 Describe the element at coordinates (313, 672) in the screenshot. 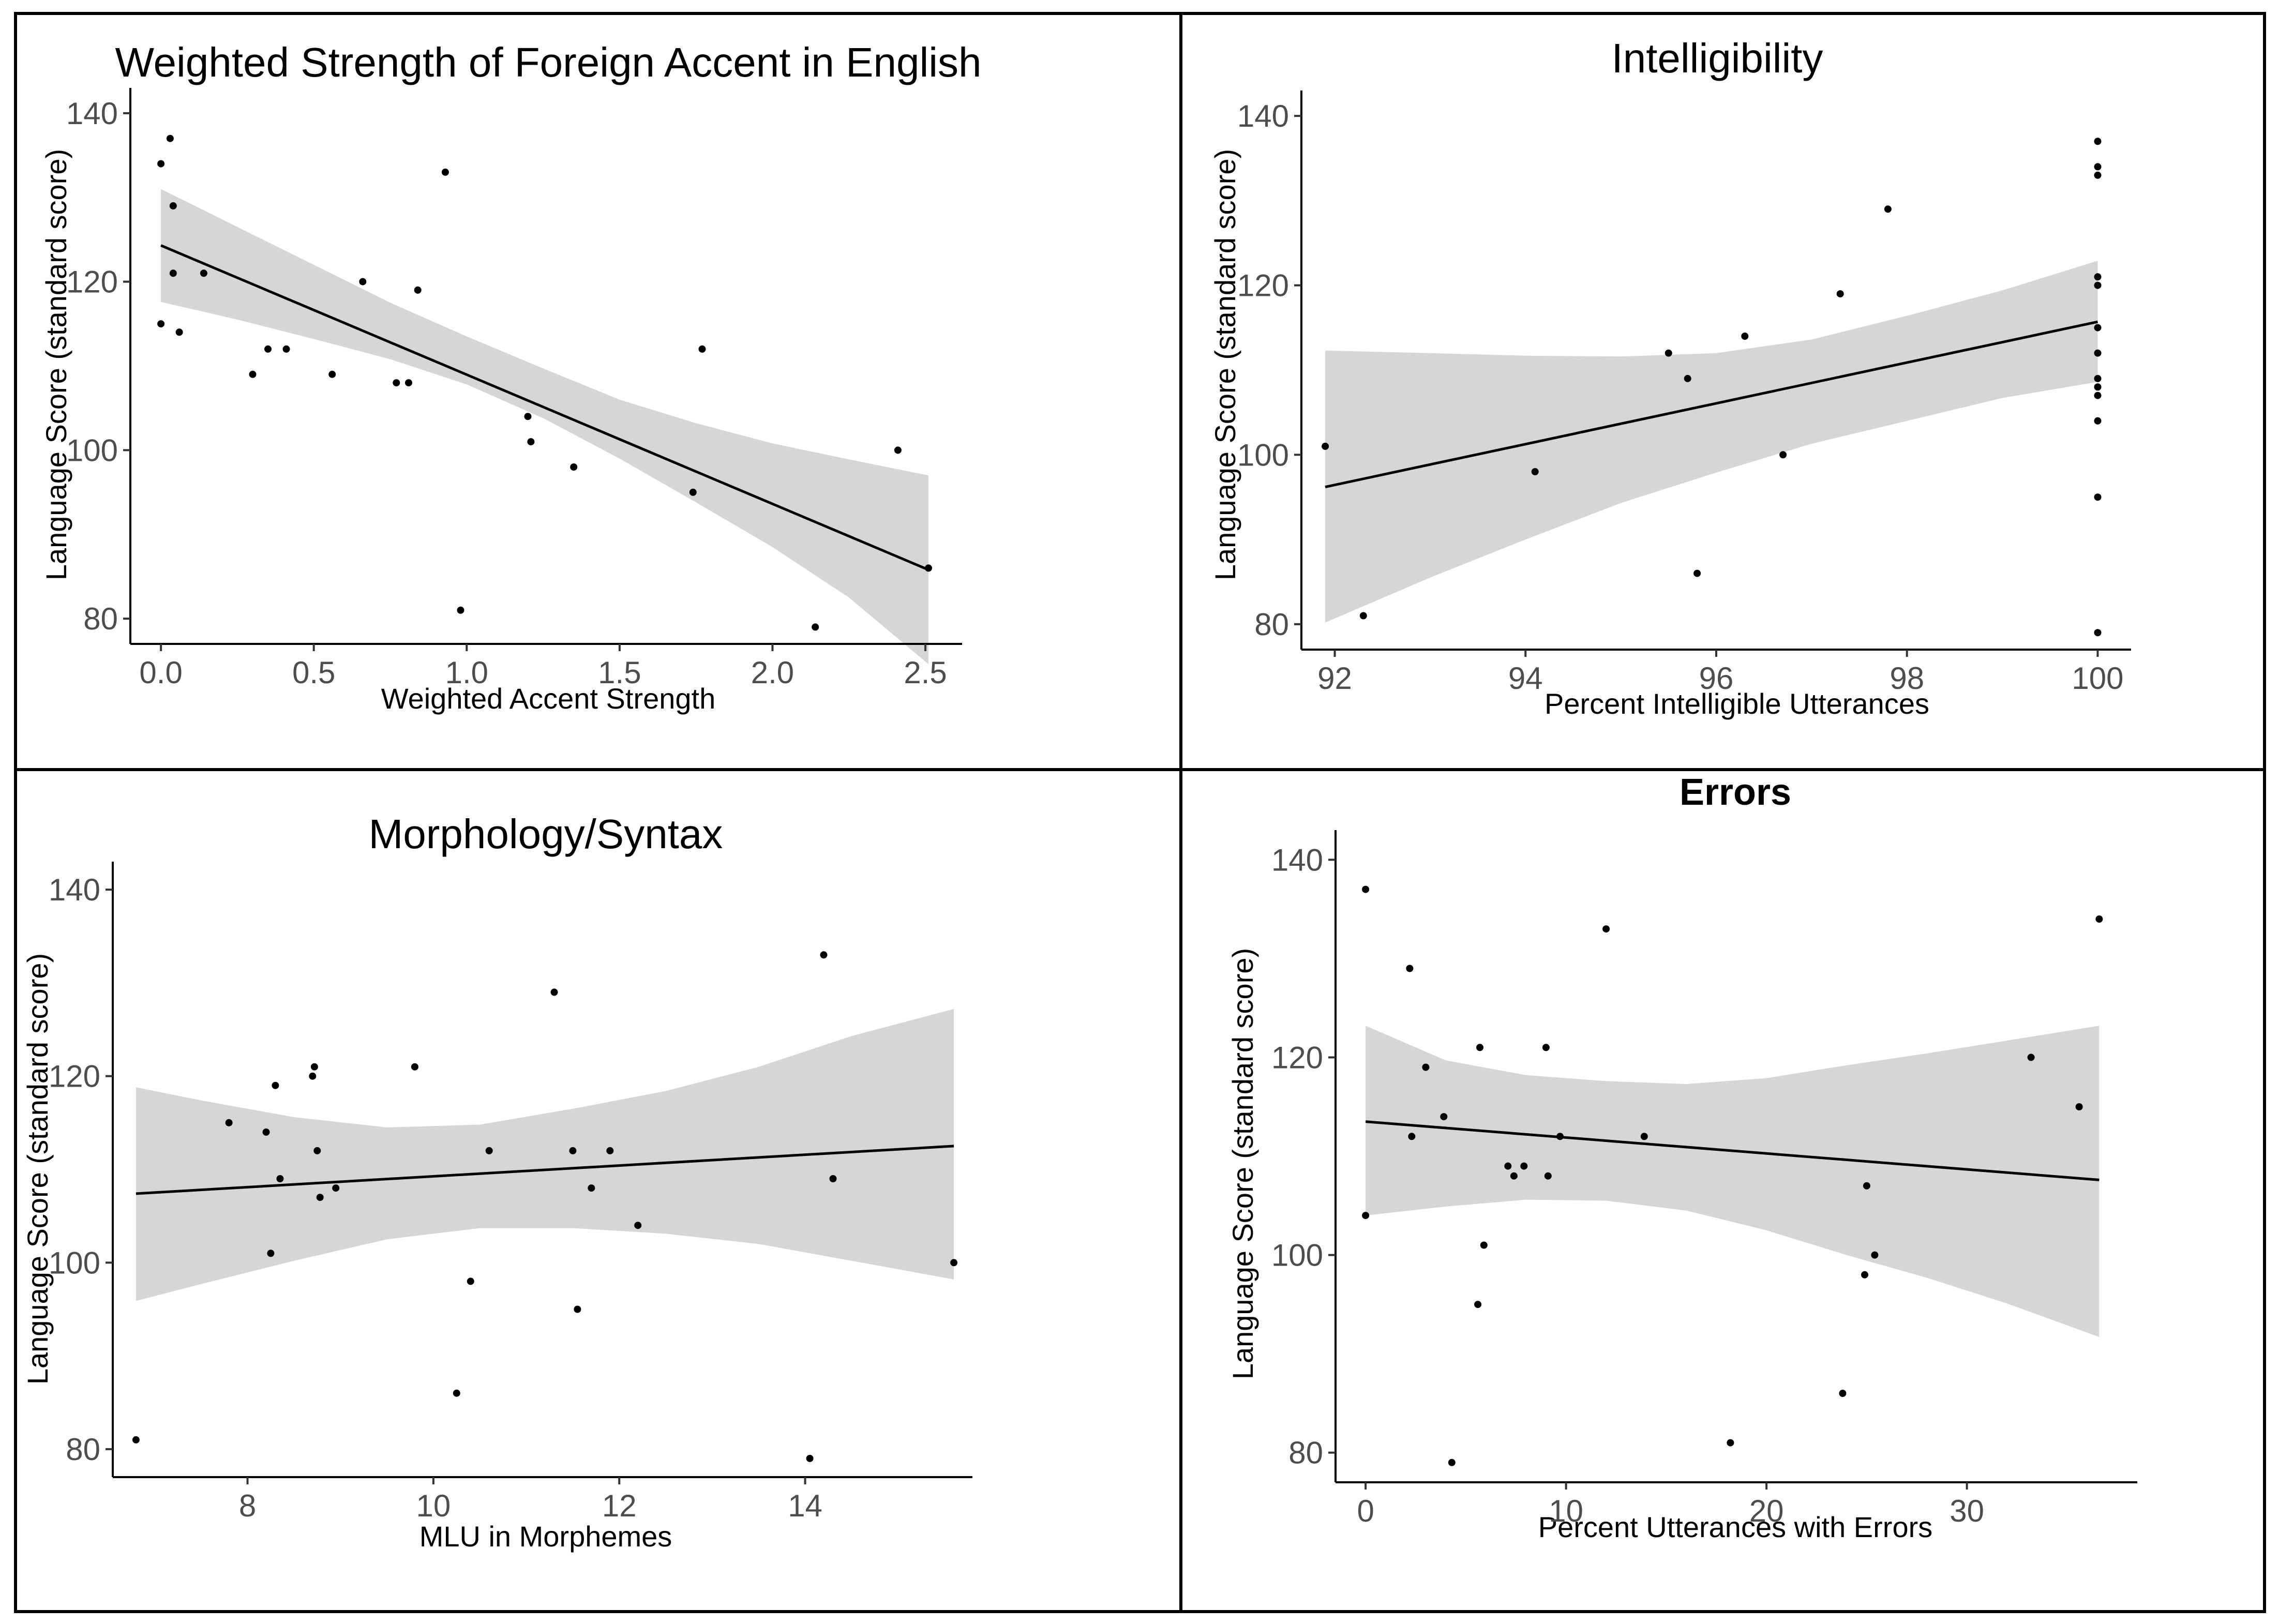

I see `x-tick-label: 0.5` at that location.